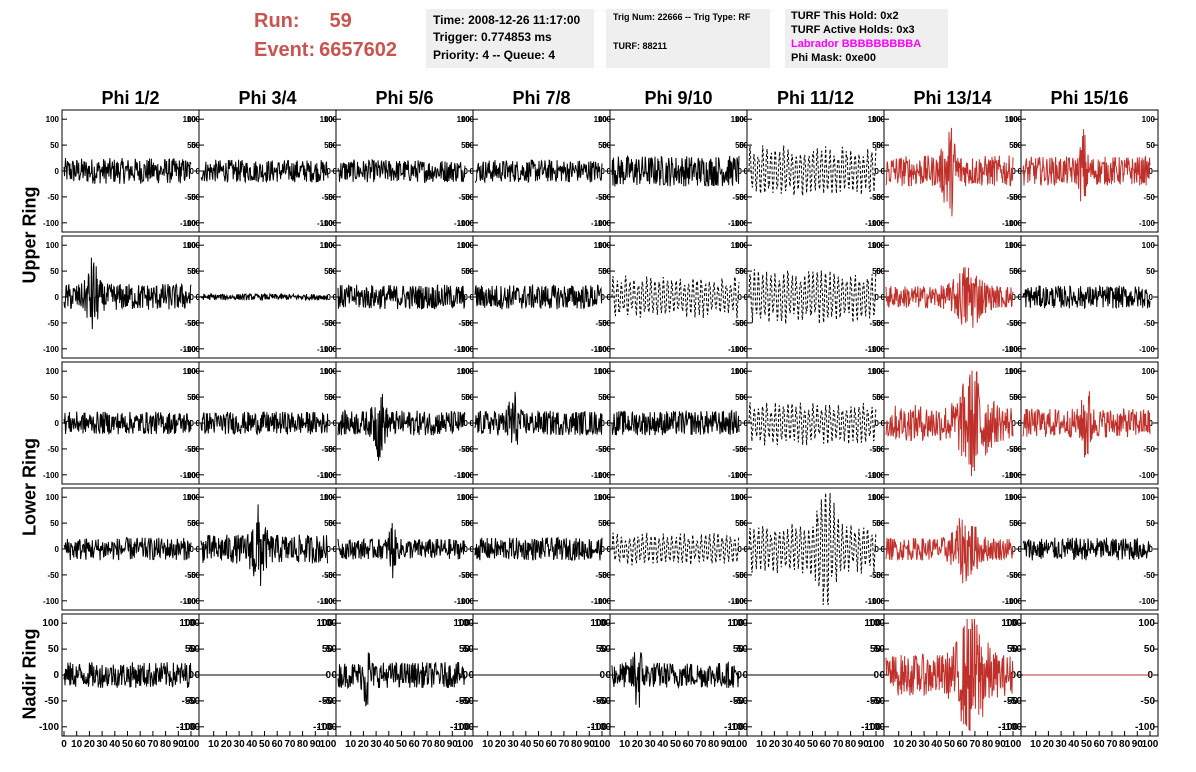  What do you see at coordinates (188, 475) in the screenshot?
I see `panel-r3-c1-ytick-label-neg100: -100` at bounding box center [188, 475].